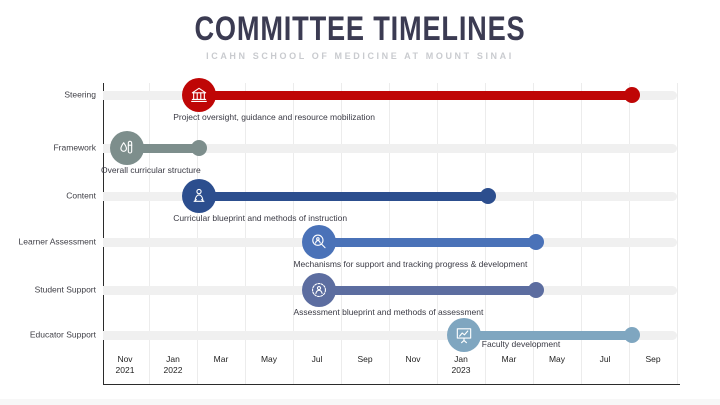 The height and width of the screenshot is (405, 720). Describe the element at coordinates (319, 242) in the screenshot. I see `magnifier-person-icon` at that location.